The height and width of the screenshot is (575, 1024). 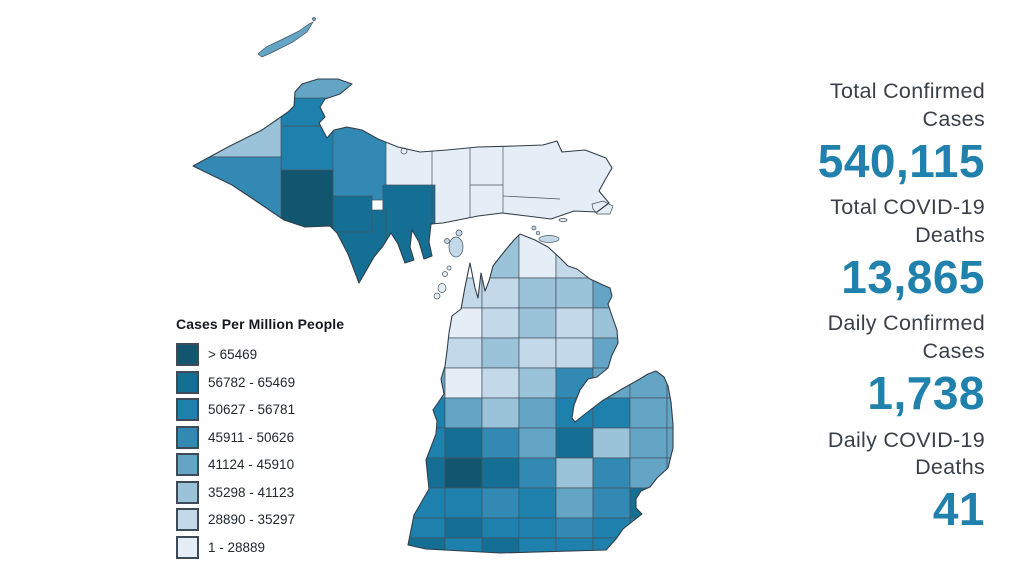 What do you see at coordinates (574, 528) in the screenshot?
I see `county-washtenaw` at bounding box center [574, 528].